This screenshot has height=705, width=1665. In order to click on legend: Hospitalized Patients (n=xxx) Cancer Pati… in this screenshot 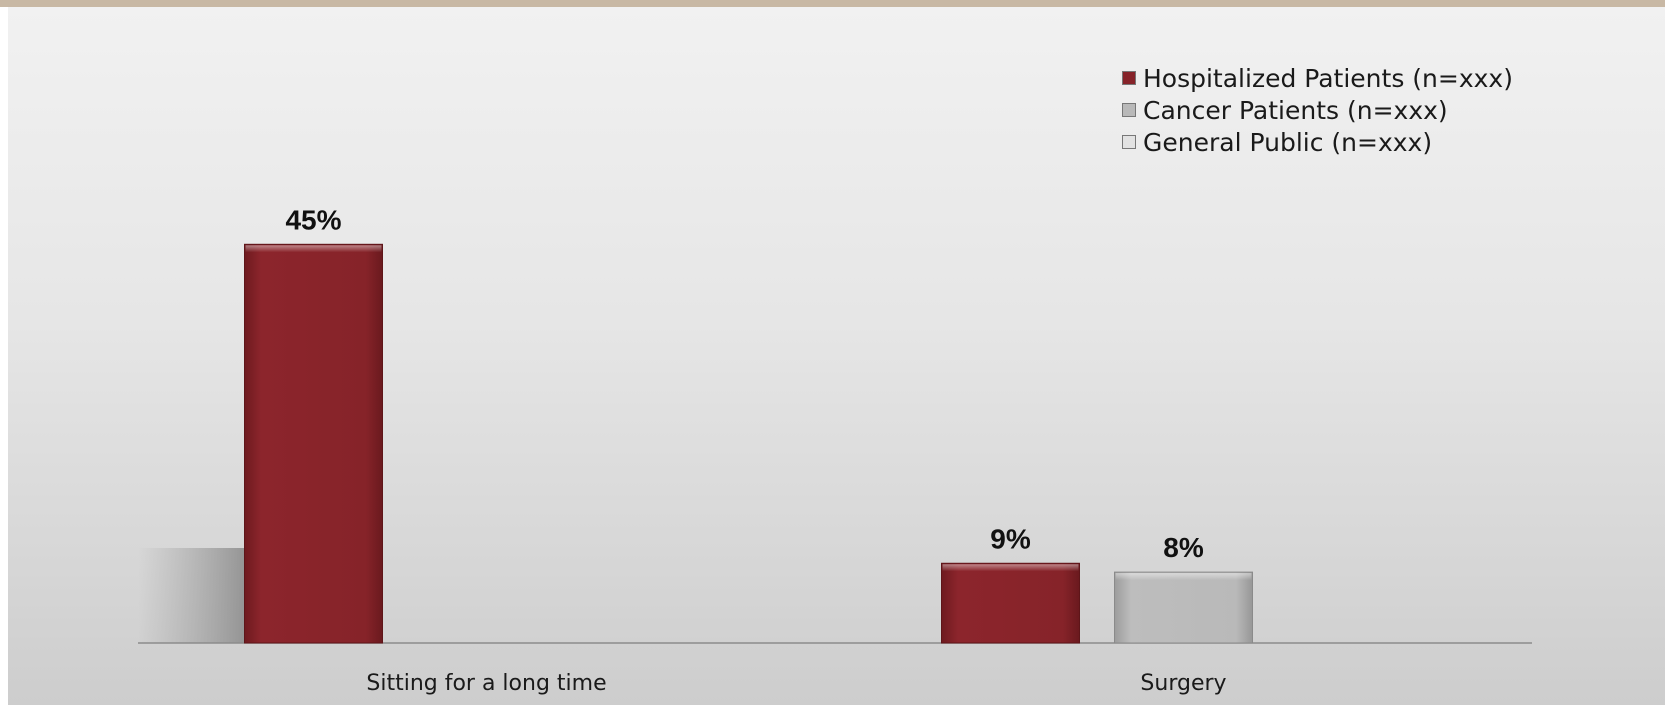, I will do `click(1317, 110)`.